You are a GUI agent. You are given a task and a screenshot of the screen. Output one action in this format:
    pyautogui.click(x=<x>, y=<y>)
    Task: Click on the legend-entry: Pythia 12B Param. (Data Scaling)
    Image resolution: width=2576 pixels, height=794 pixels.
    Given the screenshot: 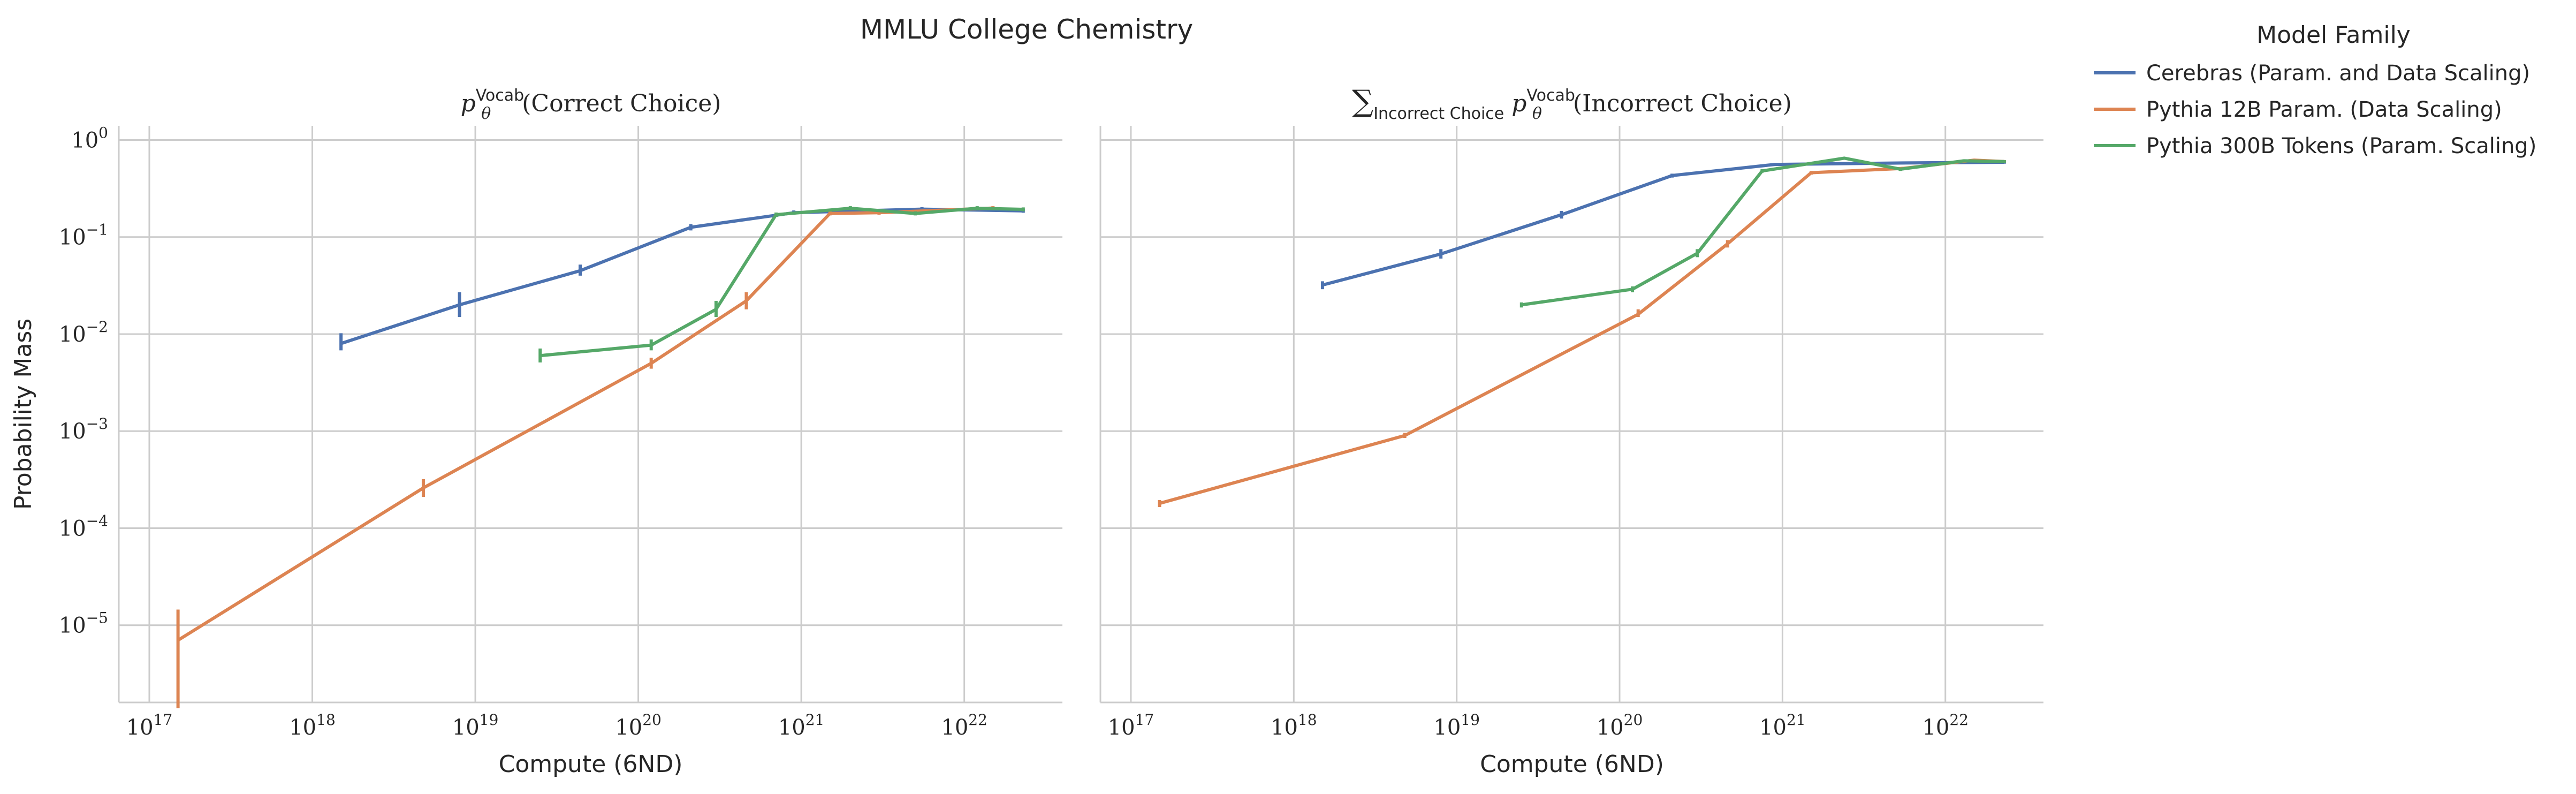 What is the action you would take?
    pyautogui.click(x=2298, y=109)
    